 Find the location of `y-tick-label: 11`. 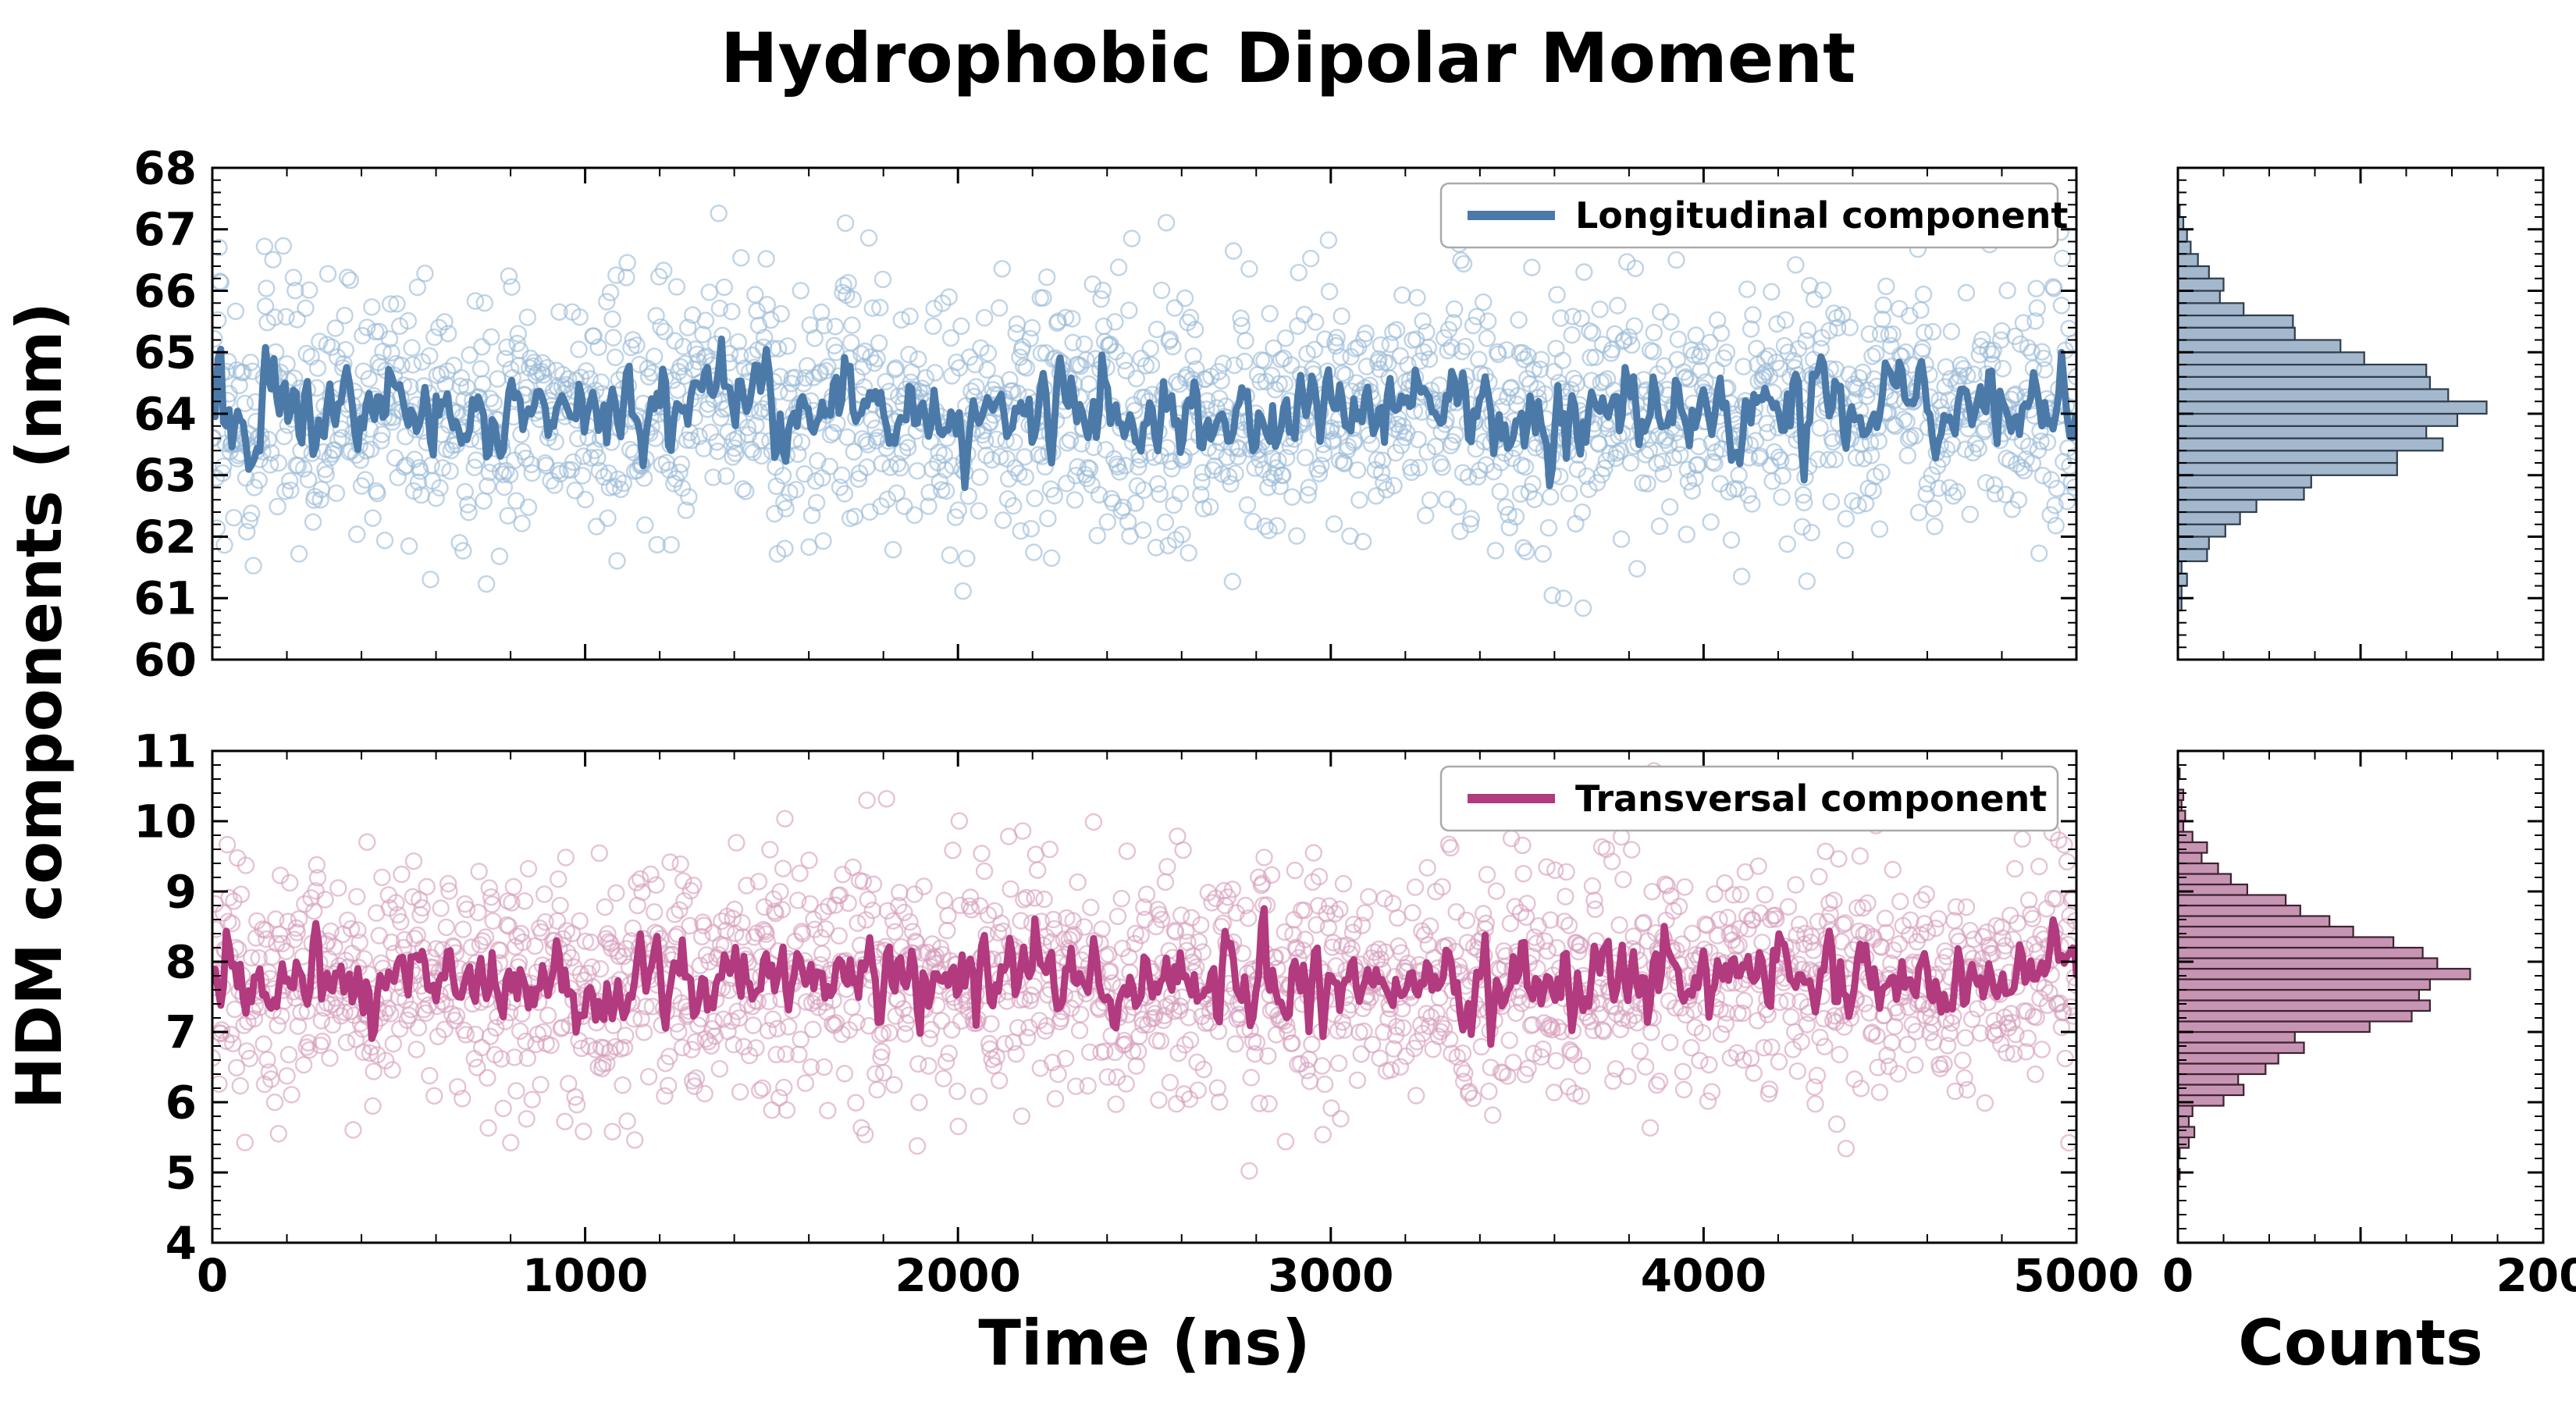

y-tick-label: 11 is located at coordinates (165, 750).